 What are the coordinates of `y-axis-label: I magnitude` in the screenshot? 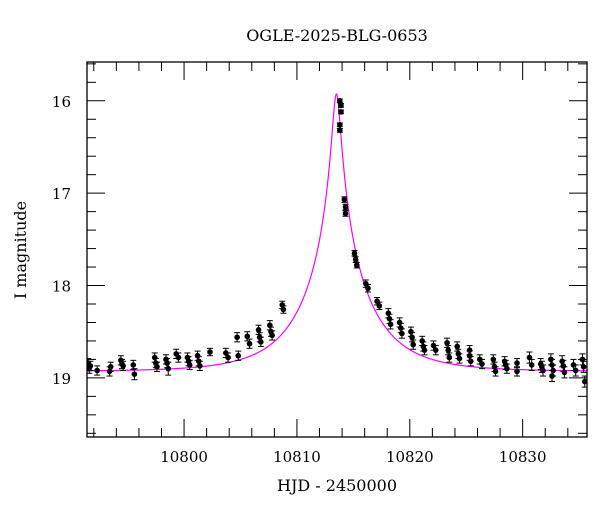 It's located at (20, 250).